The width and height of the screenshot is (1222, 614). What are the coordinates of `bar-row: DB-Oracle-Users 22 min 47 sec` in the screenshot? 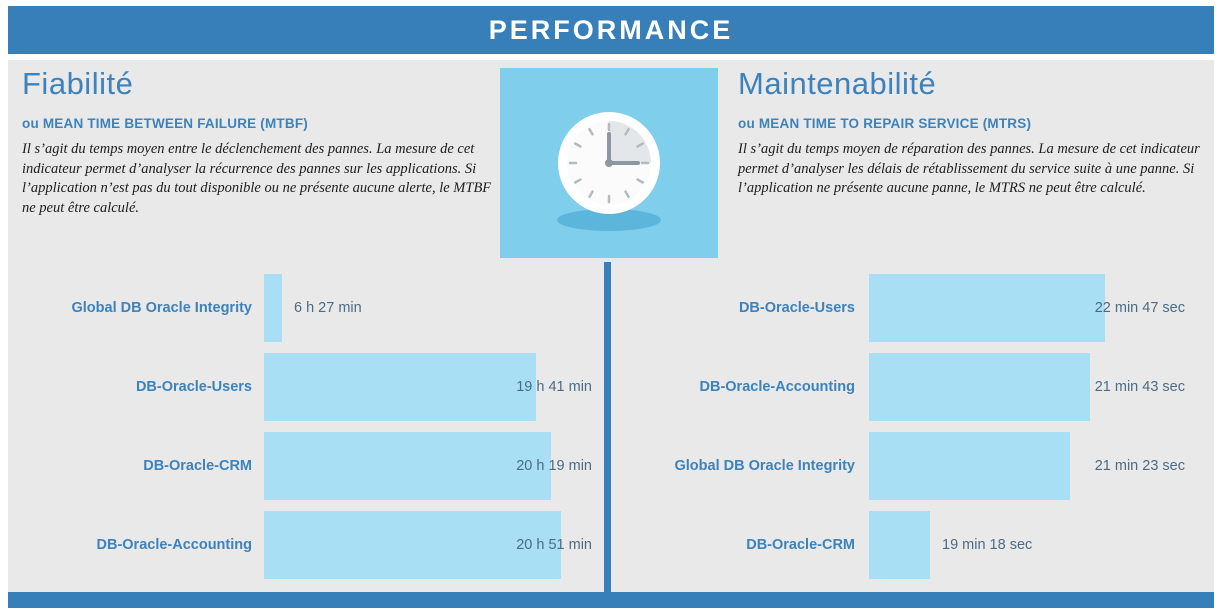 It's located at (917, 308).